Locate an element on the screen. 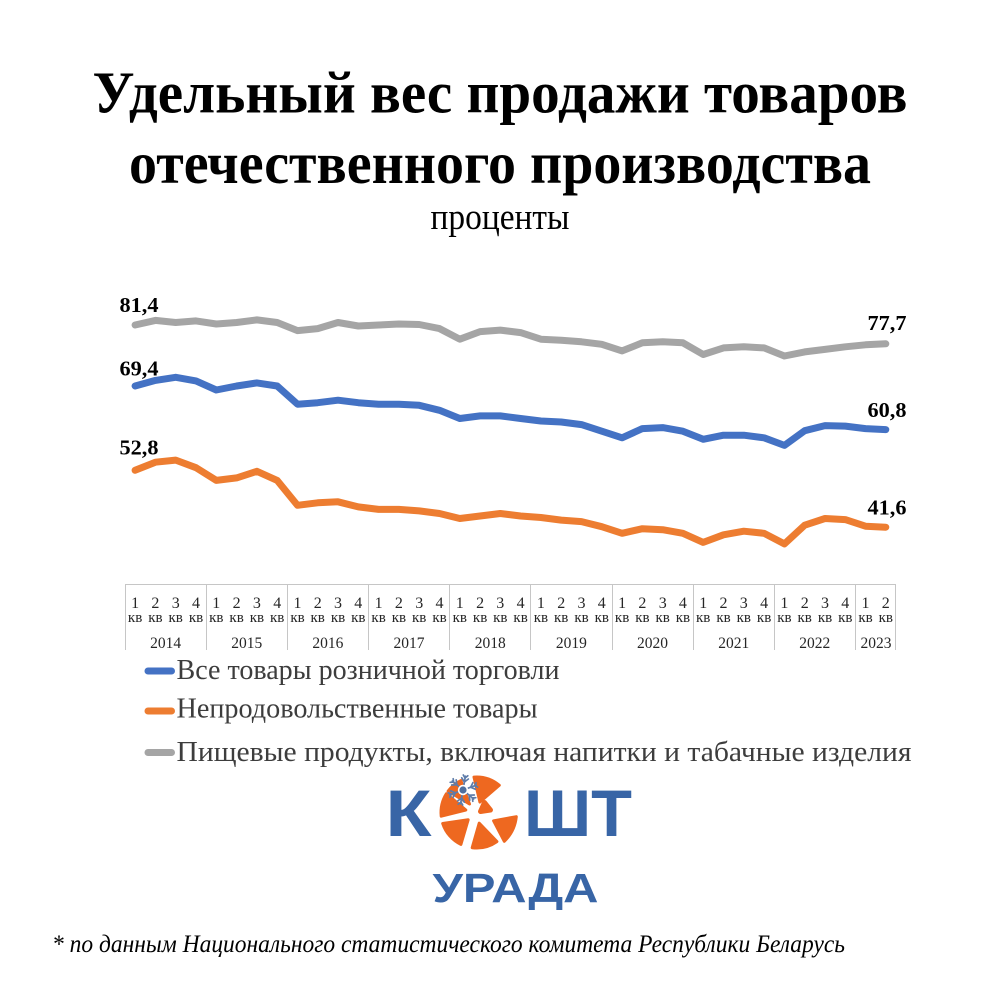  svg-text: 69,4 is located at coordinates (140, 369).